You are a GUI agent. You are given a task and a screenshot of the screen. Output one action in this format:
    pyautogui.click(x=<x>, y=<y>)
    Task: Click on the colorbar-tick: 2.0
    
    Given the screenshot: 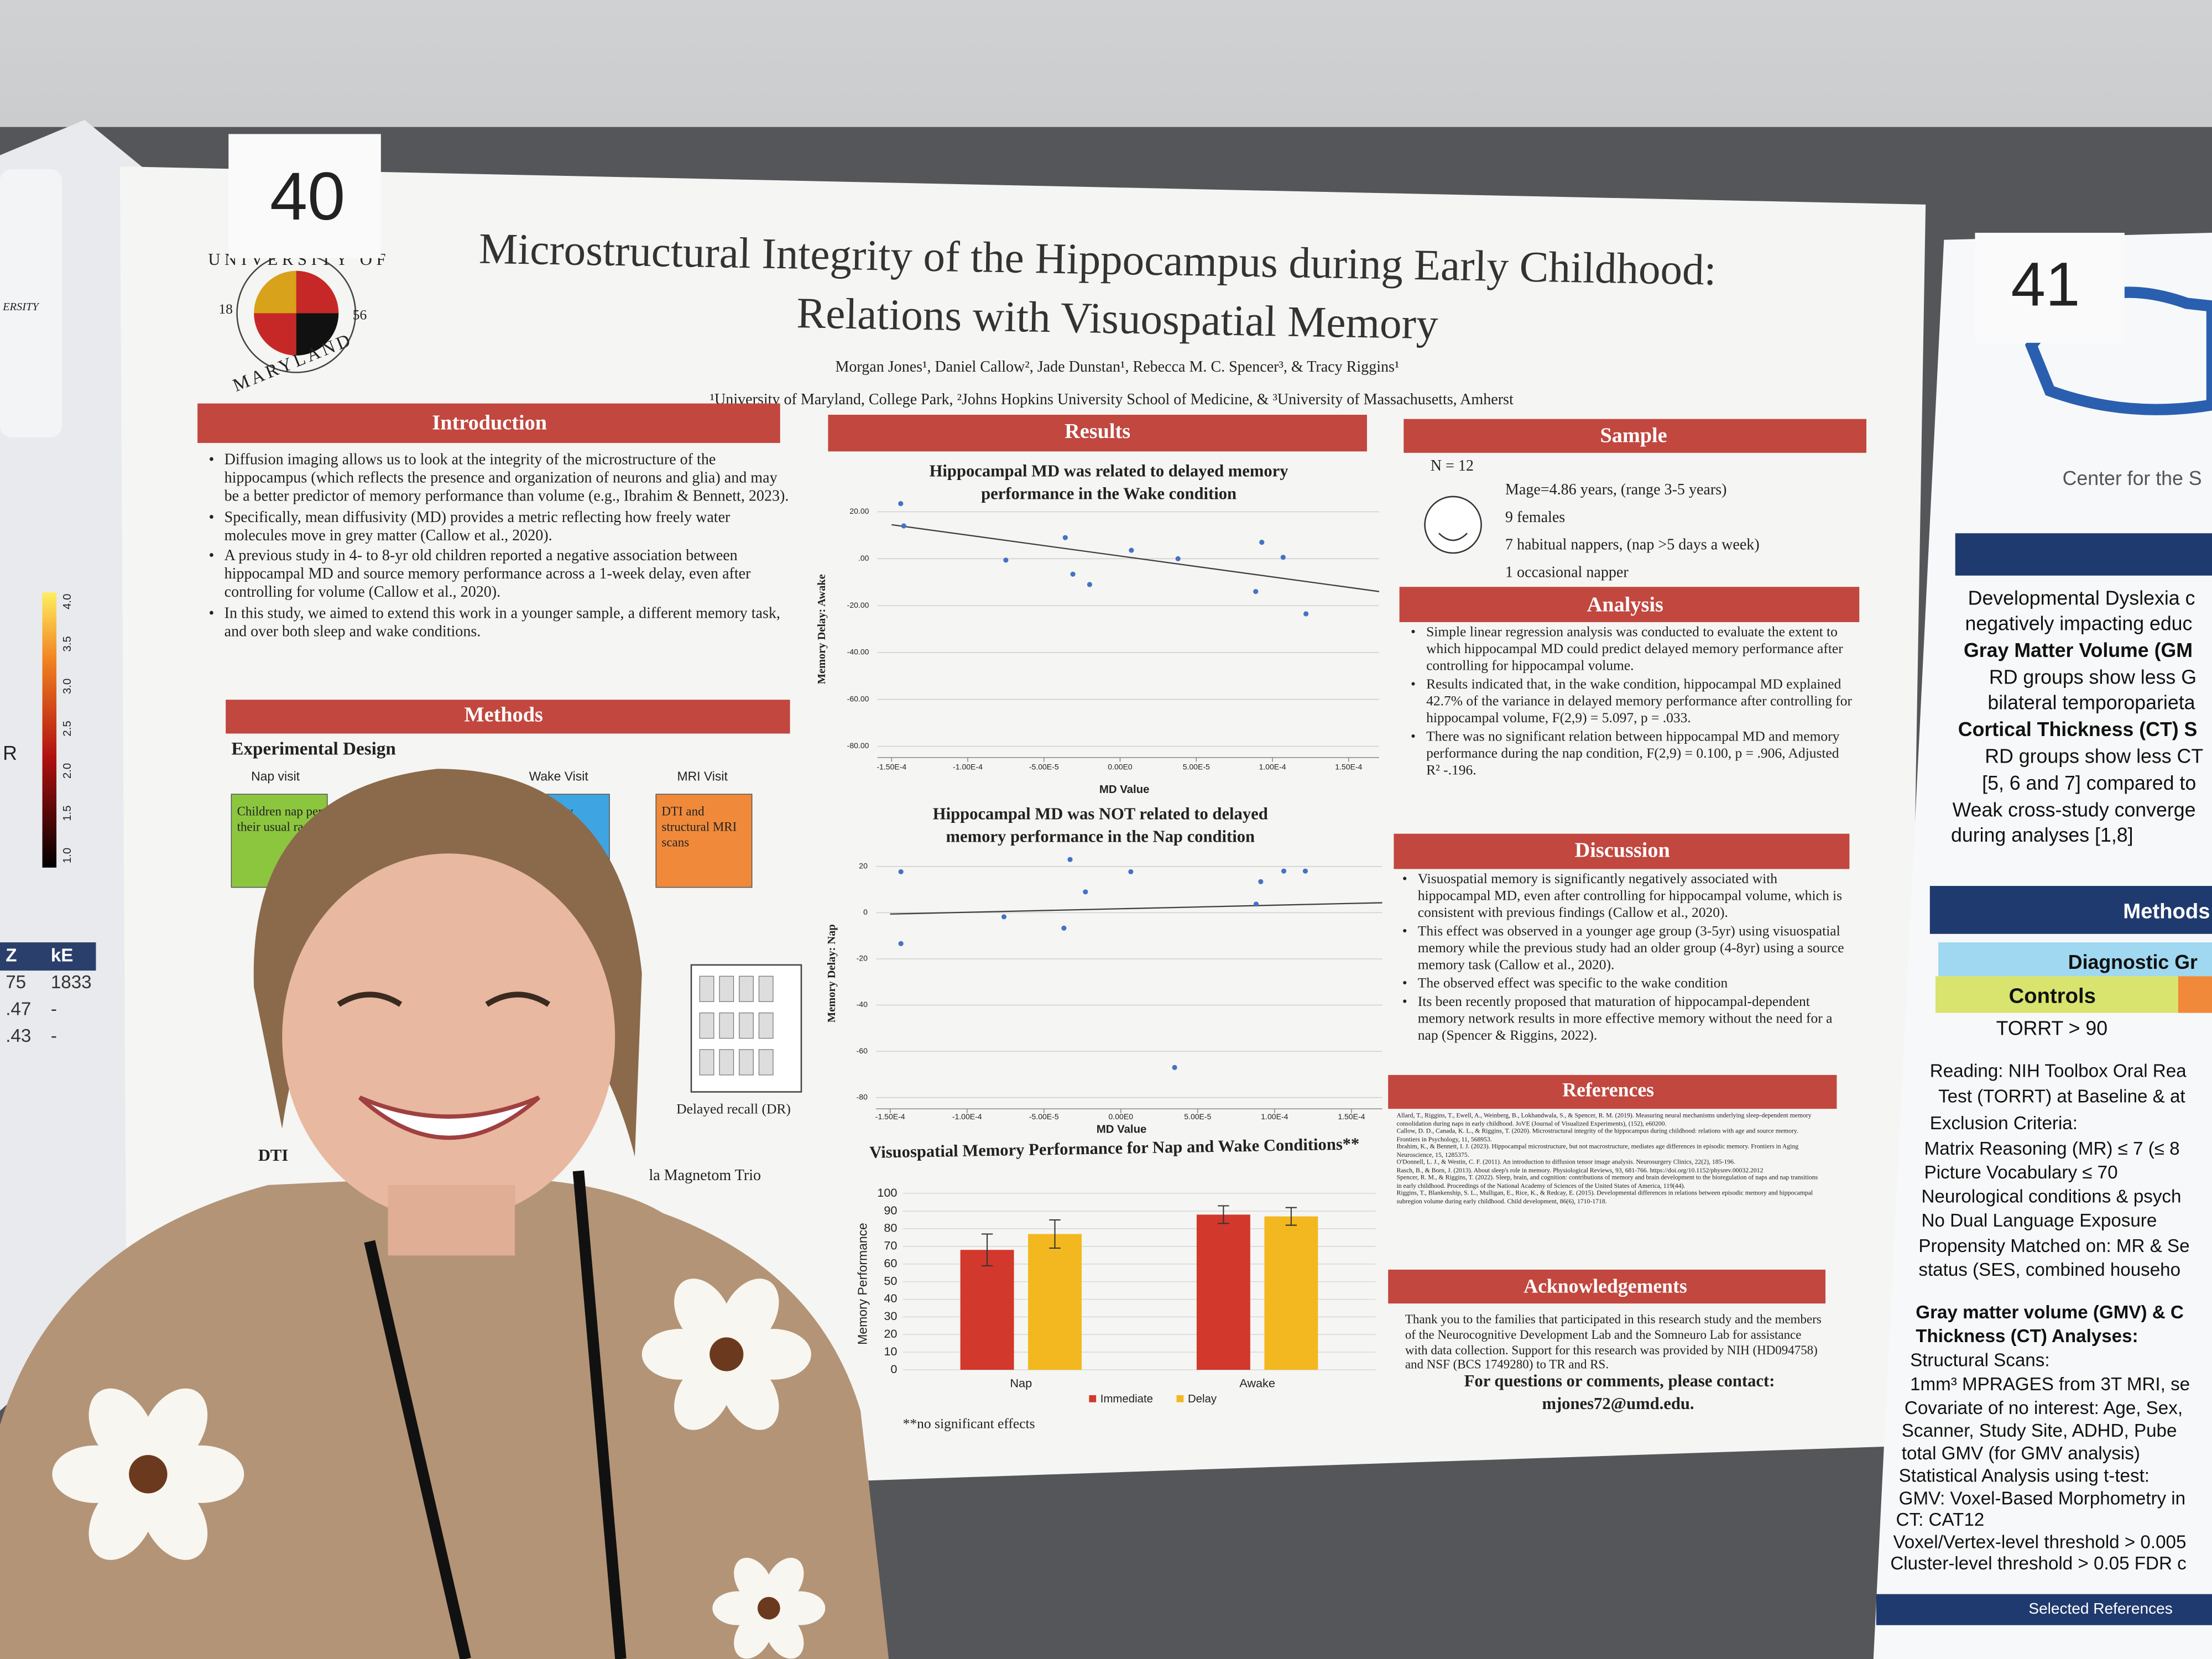 What is the action you would take?
    pyautogui.click(x=67, y=771)
    